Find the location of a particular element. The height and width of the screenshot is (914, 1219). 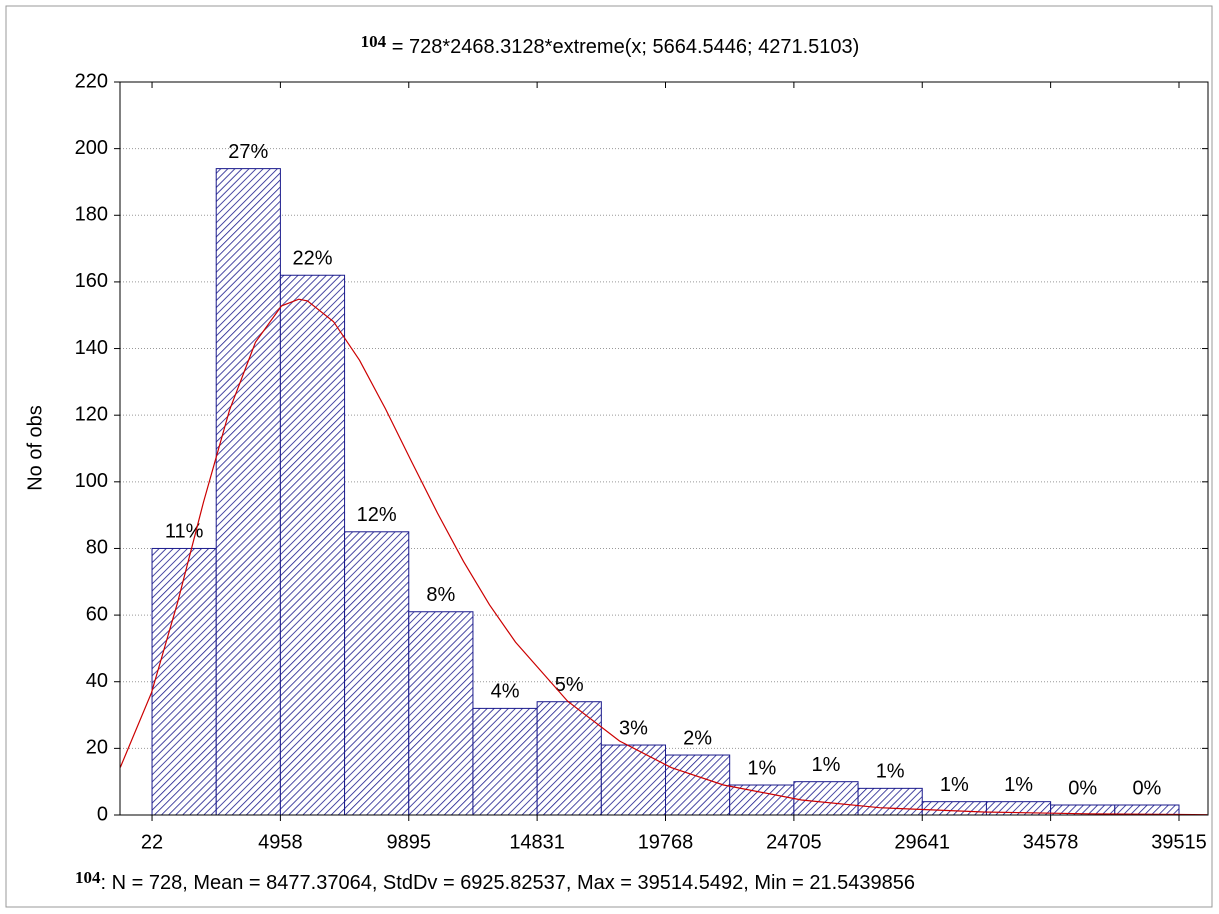

y-tick-label: 180 is located at coordinates (91, 215).